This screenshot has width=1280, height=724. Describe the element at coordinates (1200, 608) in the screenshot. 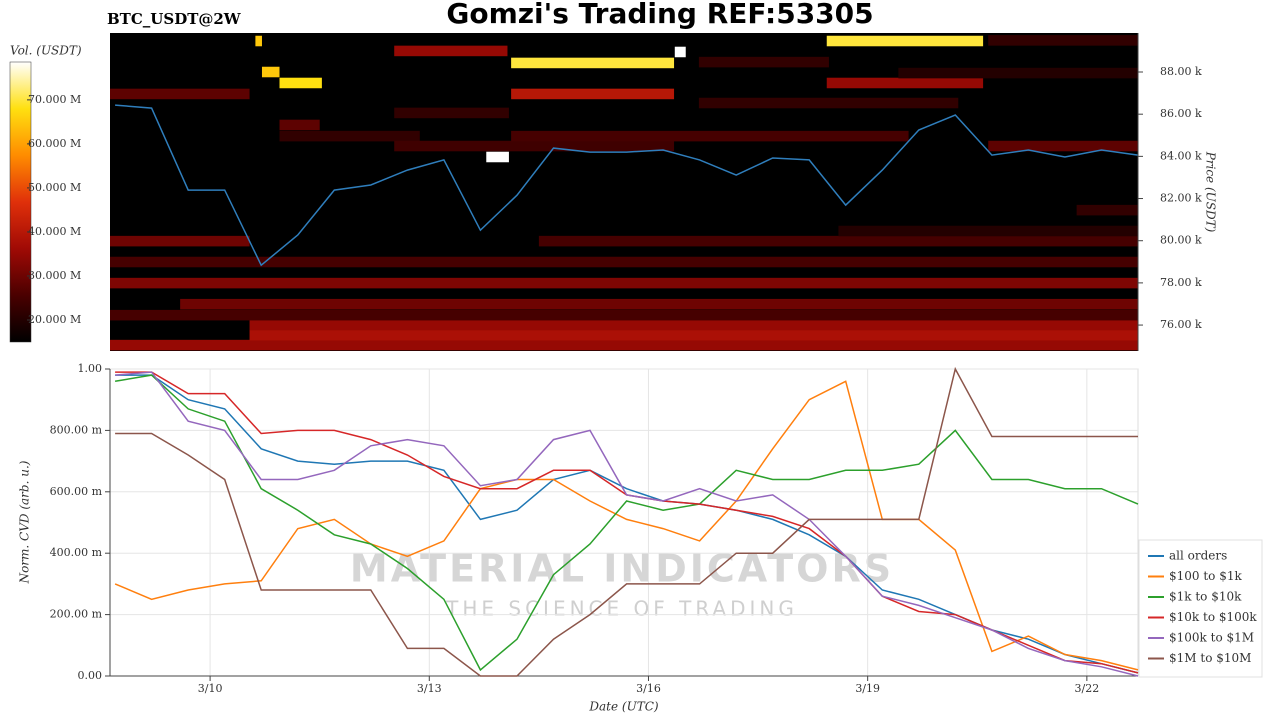

I see `legend-box` at that location.